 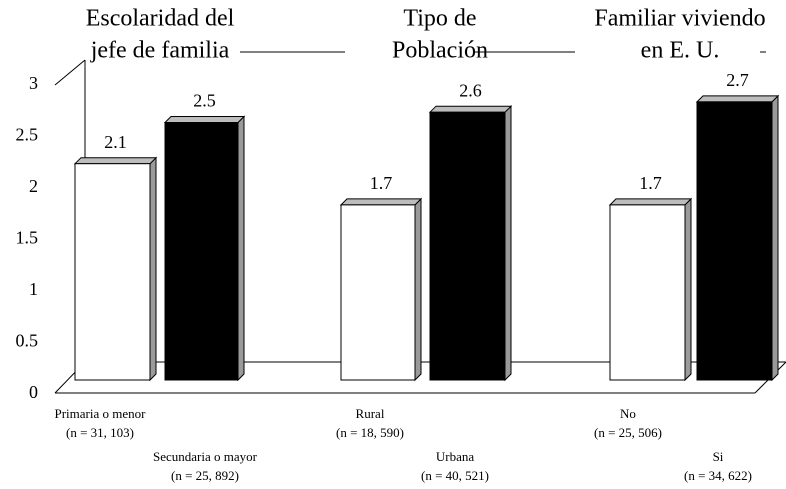 I want to click on x-tick-label: No, so click(x=628, y=413).